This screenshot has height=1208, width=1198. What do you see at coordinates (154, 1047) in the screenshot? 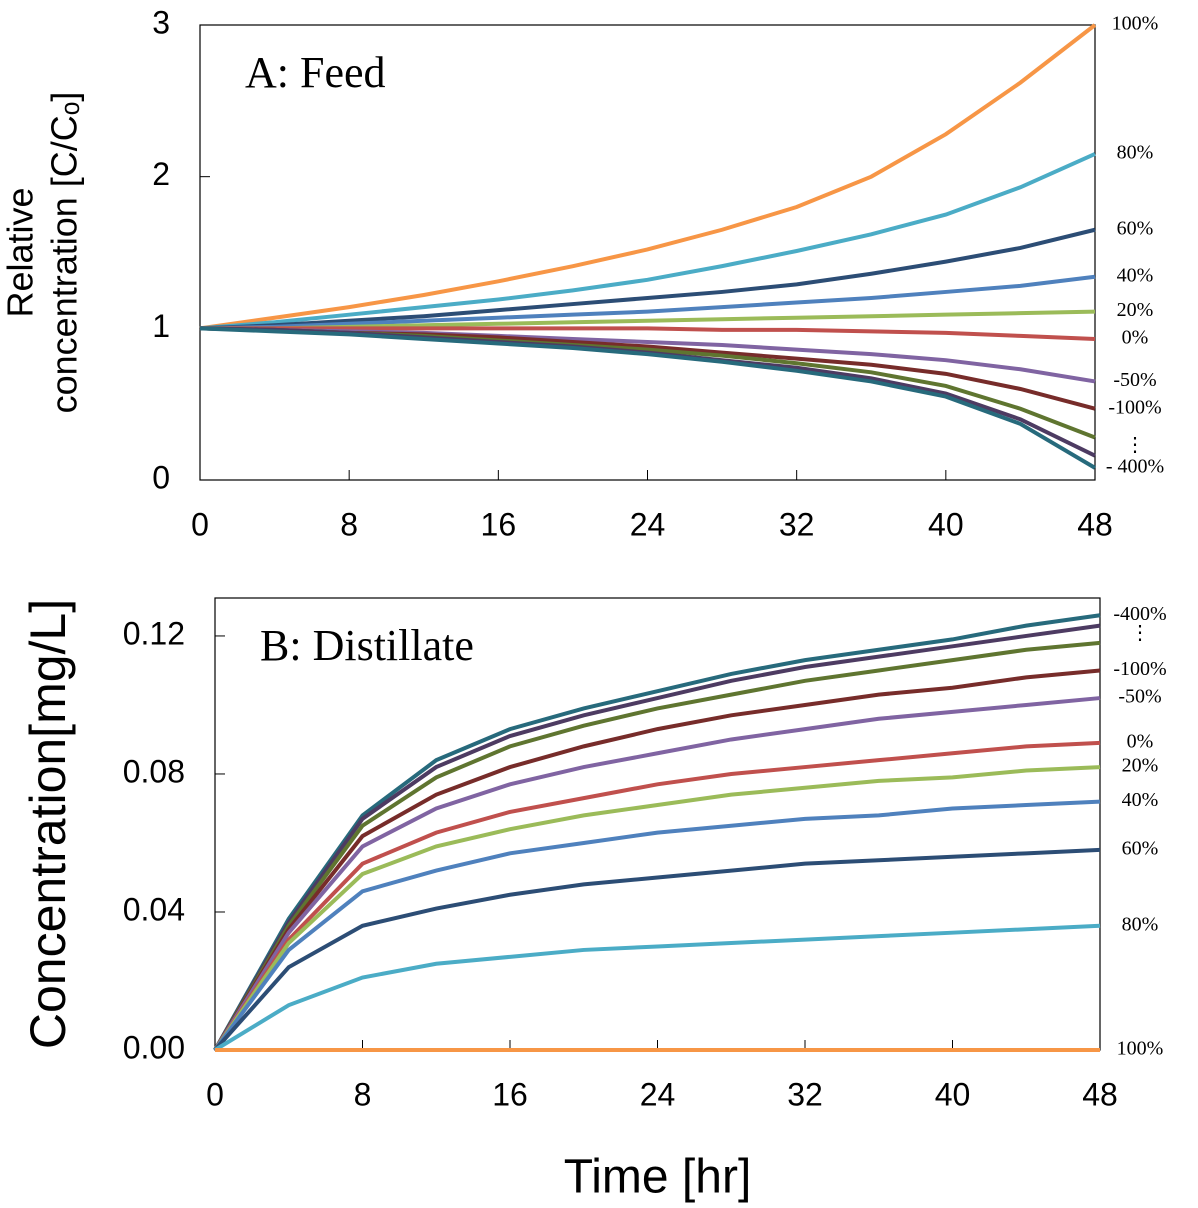
I see `y-tick-label: 0.00` at bounding box center [154, 1047].